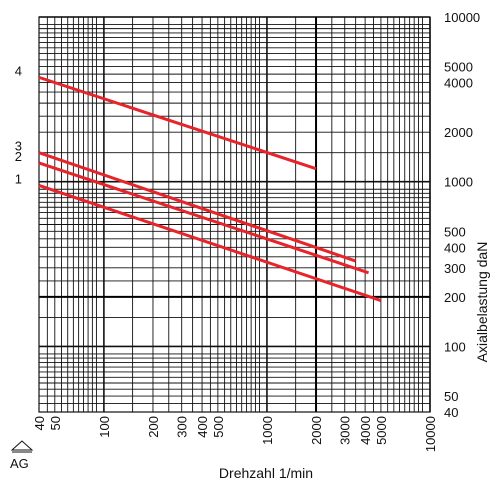 The height and width of the screenshot is (493, 492). Describe the element at coordinates (182, 427) in the screenshot. I see `x-tick-label: 300` at that location.